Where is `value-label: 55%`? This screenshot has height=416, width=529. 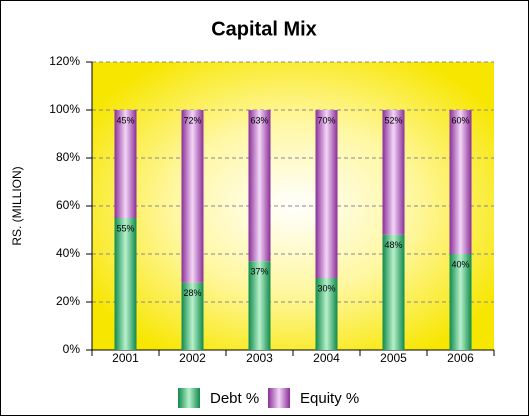 value-label: 55% is located at coordinates (125, 228).